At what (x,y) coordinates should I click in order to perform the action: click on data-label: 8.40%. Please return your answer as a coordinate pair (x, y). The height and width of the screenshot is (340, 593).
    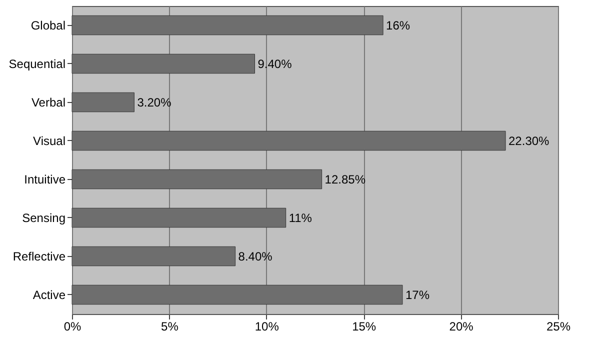
    Looking at the image, I should click on (255, 256).